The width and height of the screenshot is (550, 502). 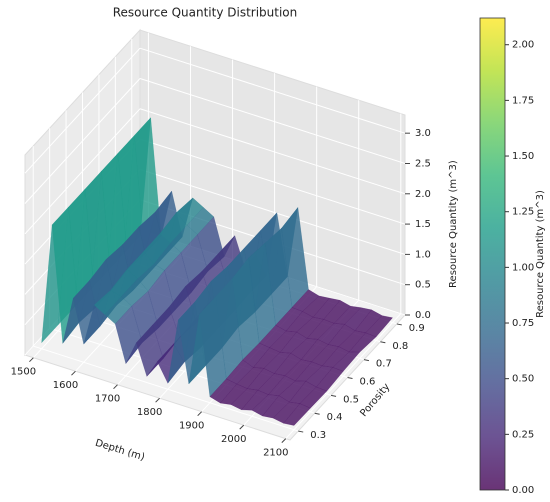 I want to click on z-tick-label: 3.0, so click(x=423, y=133).